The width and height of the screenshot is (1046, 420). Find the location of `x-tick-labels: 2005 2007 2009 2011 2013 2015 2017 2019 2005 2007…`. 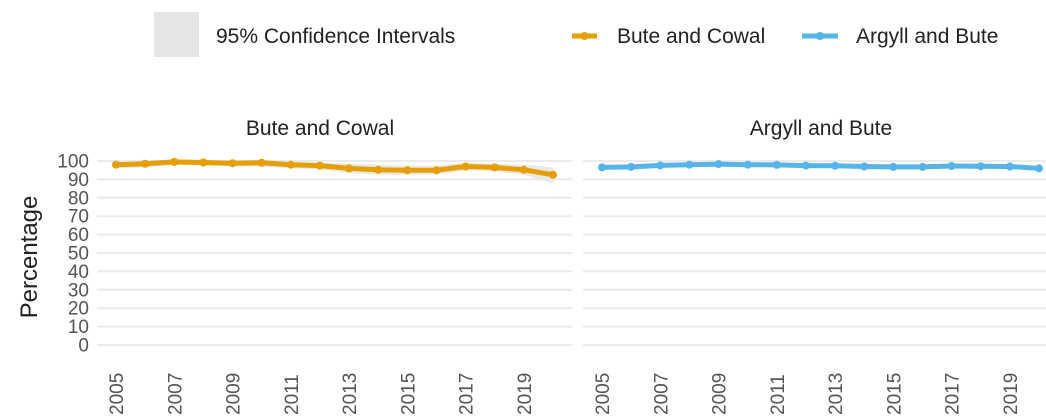

x-tick-labels: 2005 2007 2009 2011 2013 2015 2017 2019 2005 2007… is located at coordinates (564, 394).